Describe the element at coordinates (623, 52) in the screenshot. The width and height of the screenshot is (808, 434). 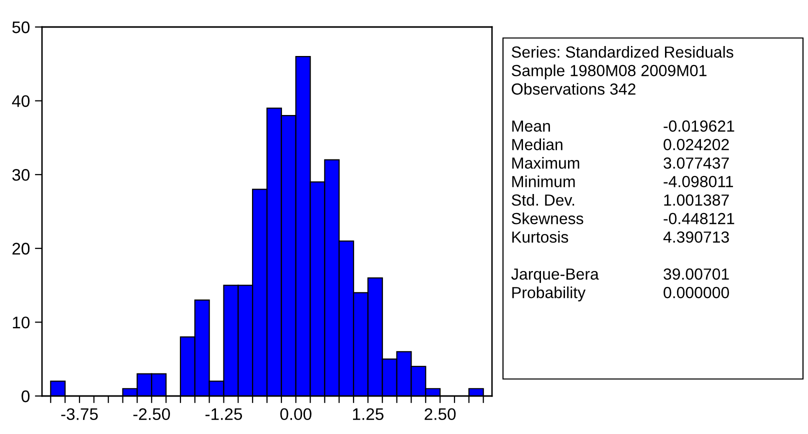
I see `text: Series: Standardized Residuals` at that location.